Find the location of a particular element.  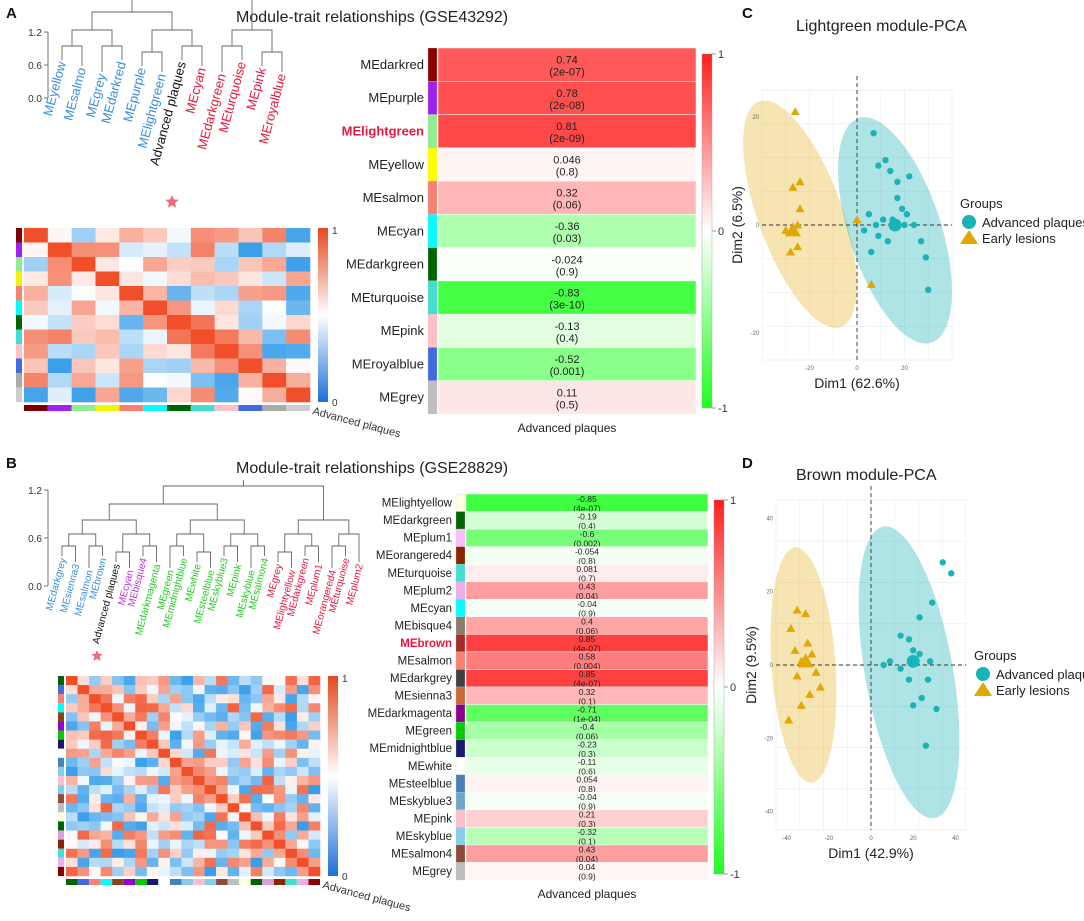

module-row-label: MEpink is located at coordinates (403, 330).